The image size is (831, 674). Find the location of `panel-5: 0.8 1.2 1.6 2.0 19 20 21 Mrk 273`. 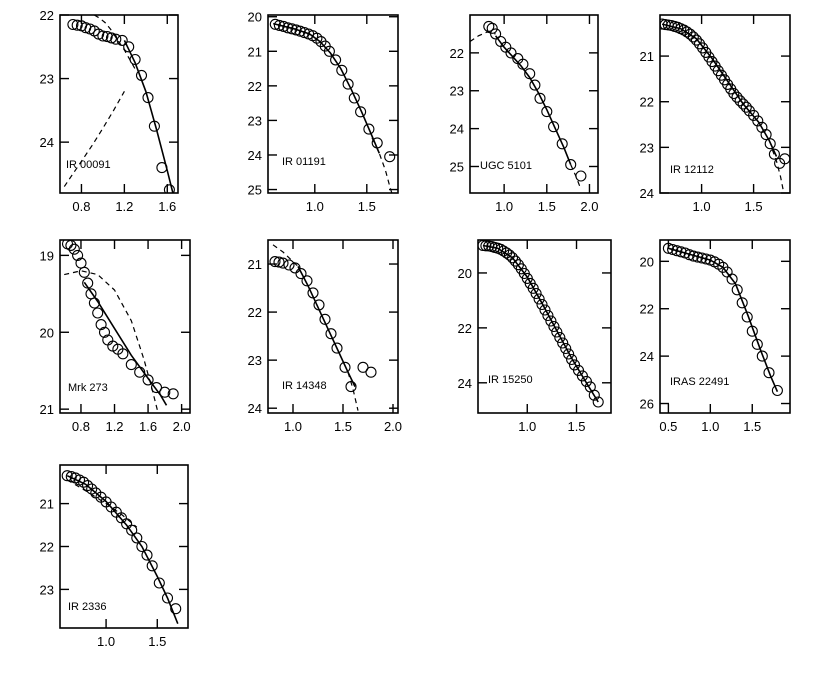

panel-5: 0.8 1.2 1.6 2.0 19 20 21 Mrk 273 is located at coordinates (115, 336).